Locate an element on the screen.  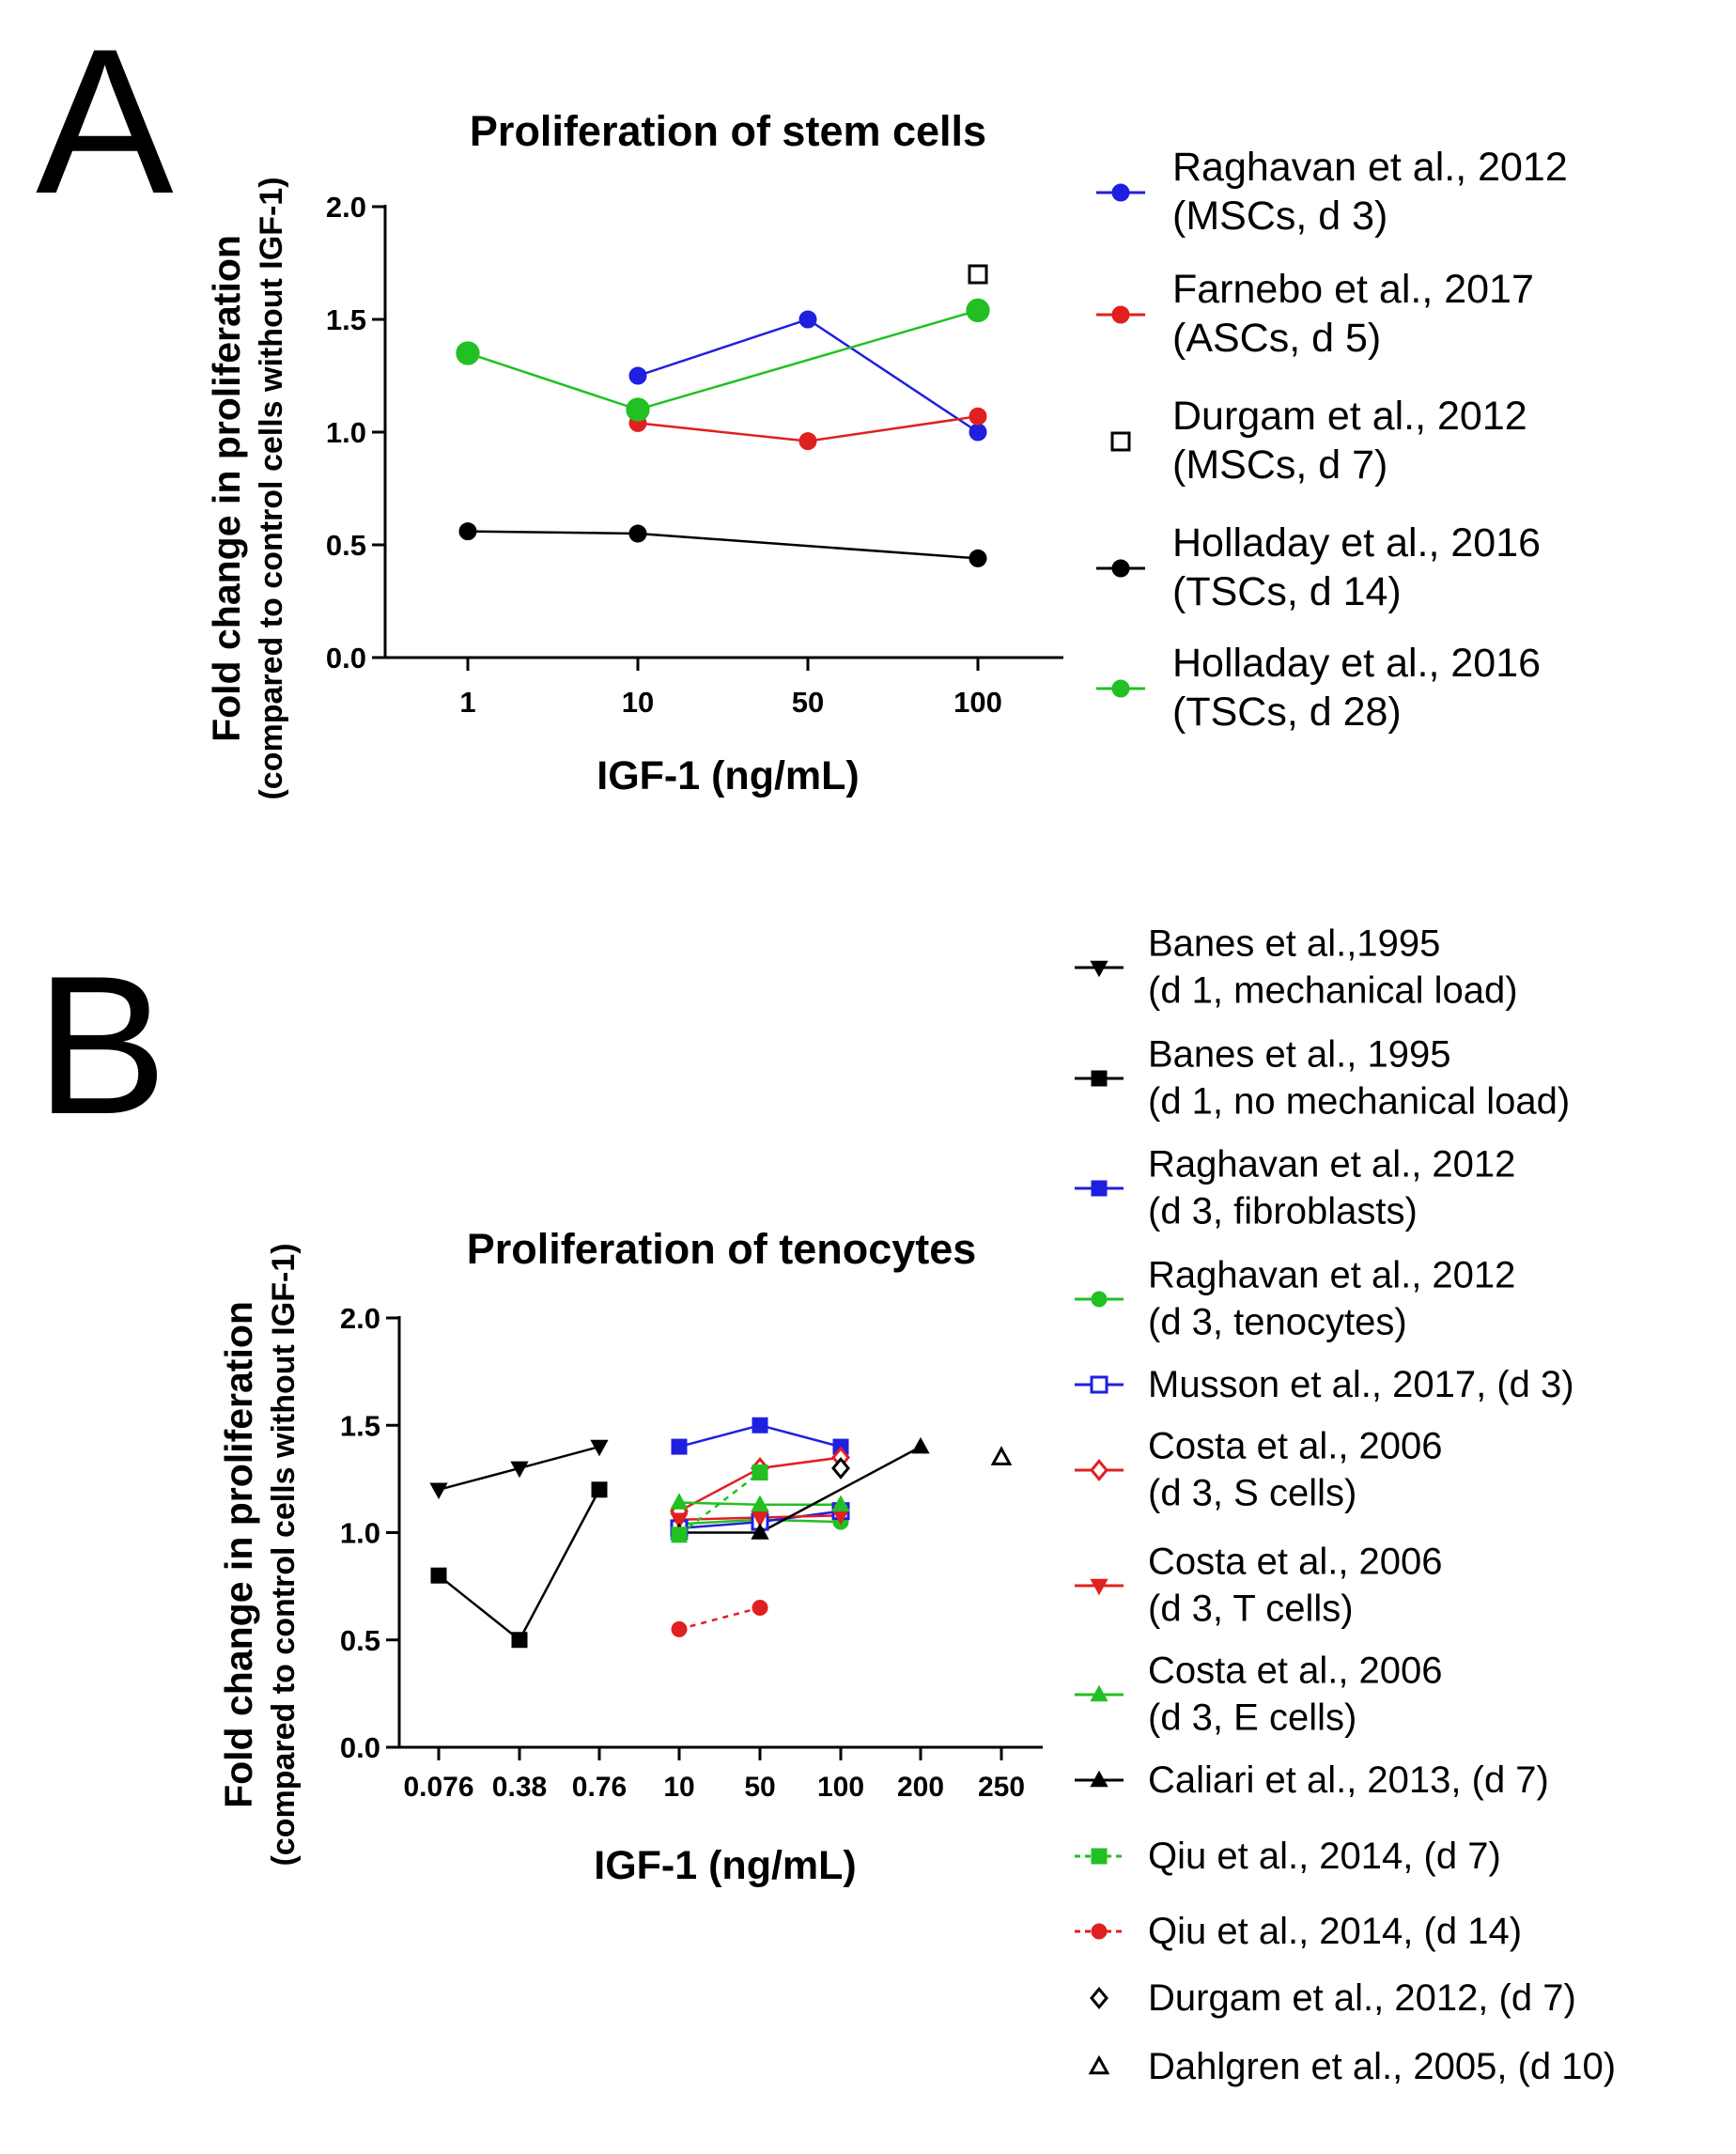
legend-label: Farnebo et al., 2017 is located at coordinates (1353, 289).